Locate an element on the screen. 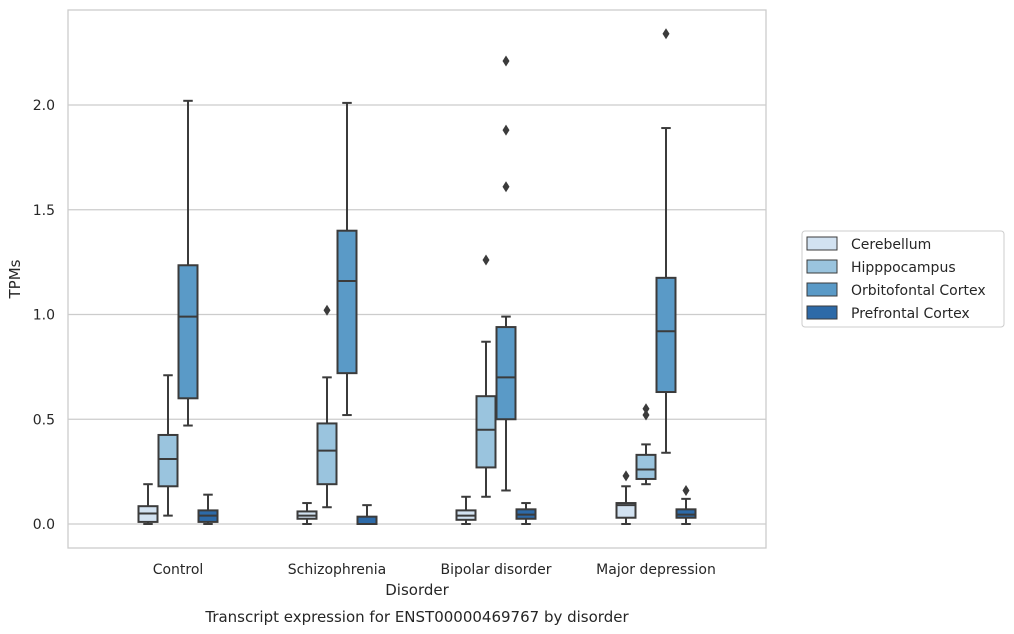  y-tick-label: 1.0 is located at coordinates (44, 316).